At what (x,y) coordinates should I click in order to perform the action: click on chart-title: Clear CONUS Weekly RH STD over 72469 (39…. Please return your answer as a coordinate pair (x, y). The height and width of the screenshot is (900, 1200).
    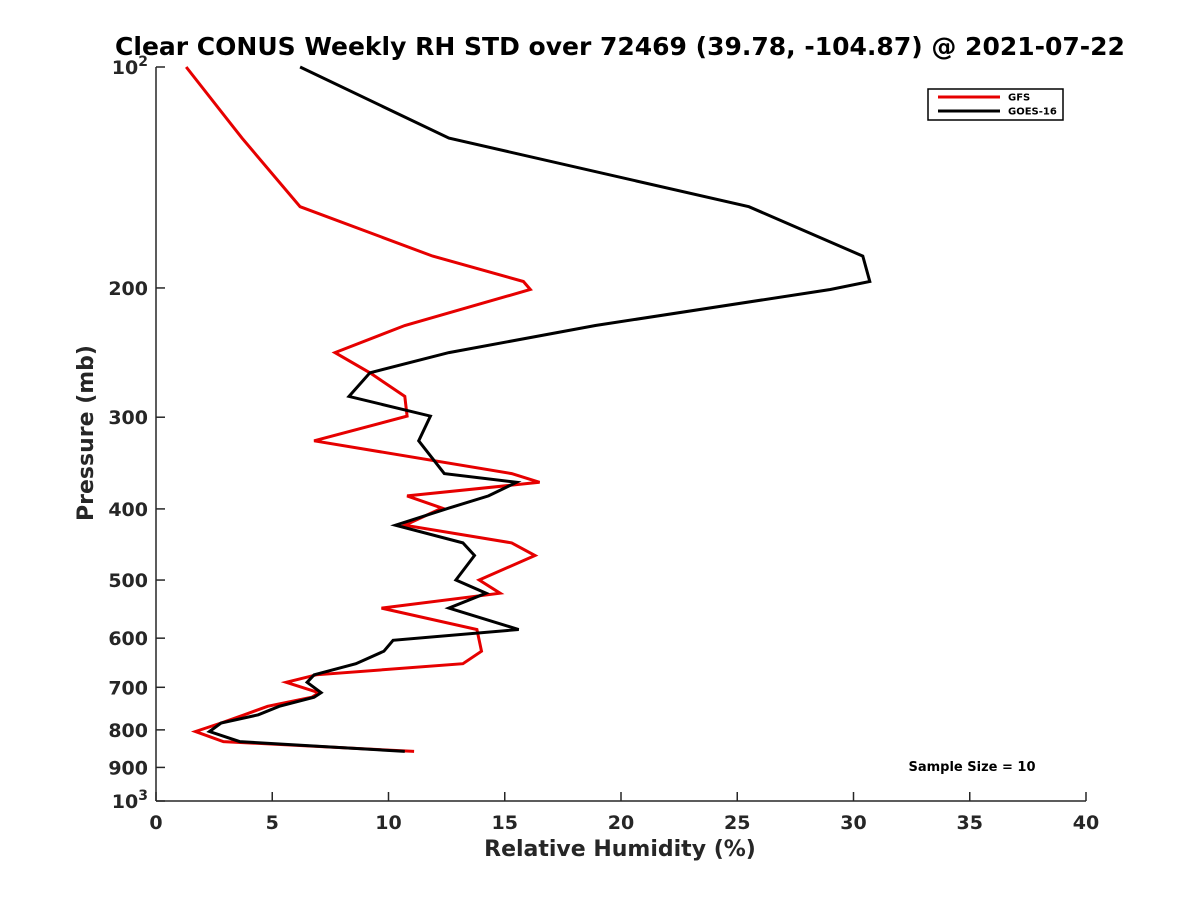
    Looking at the image, I should click on (620, 46).